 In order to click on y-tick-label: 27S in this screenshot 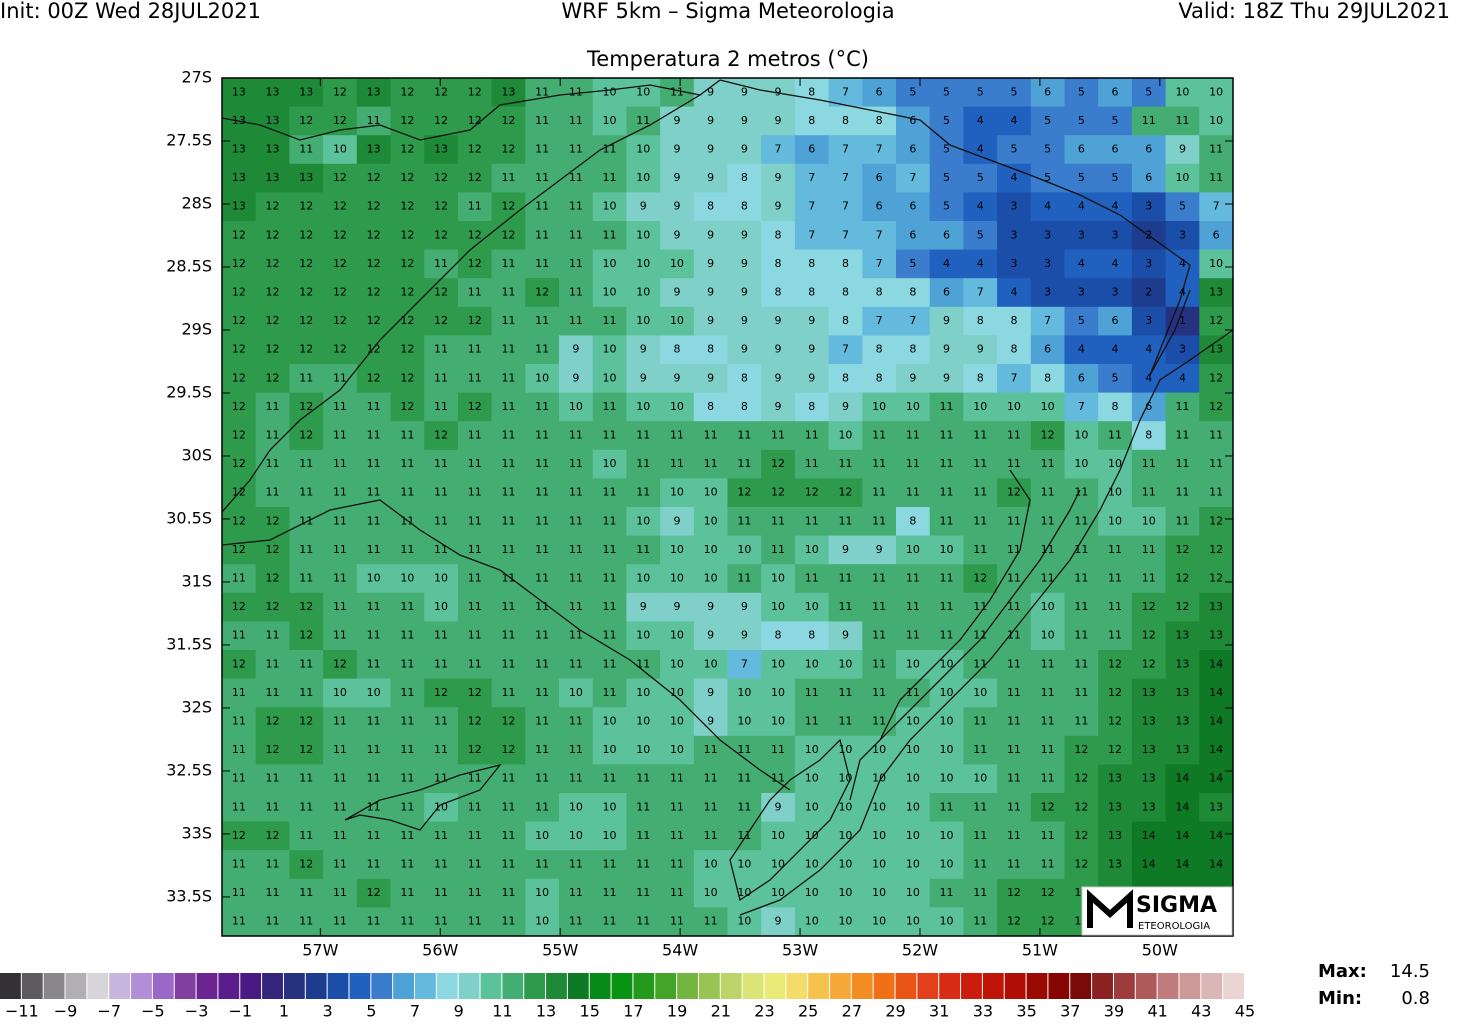, I will do `click(196, 77)`.